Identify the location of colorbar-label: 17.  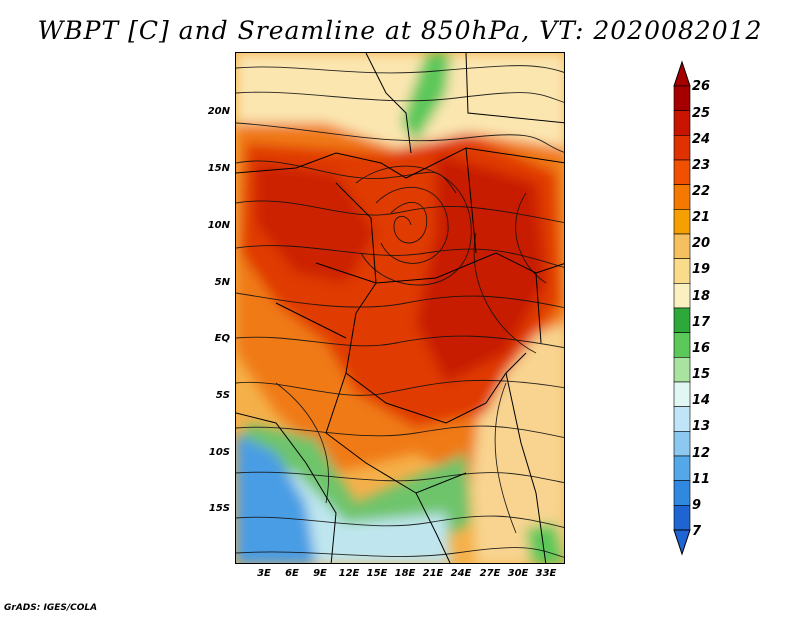
(701, 322).